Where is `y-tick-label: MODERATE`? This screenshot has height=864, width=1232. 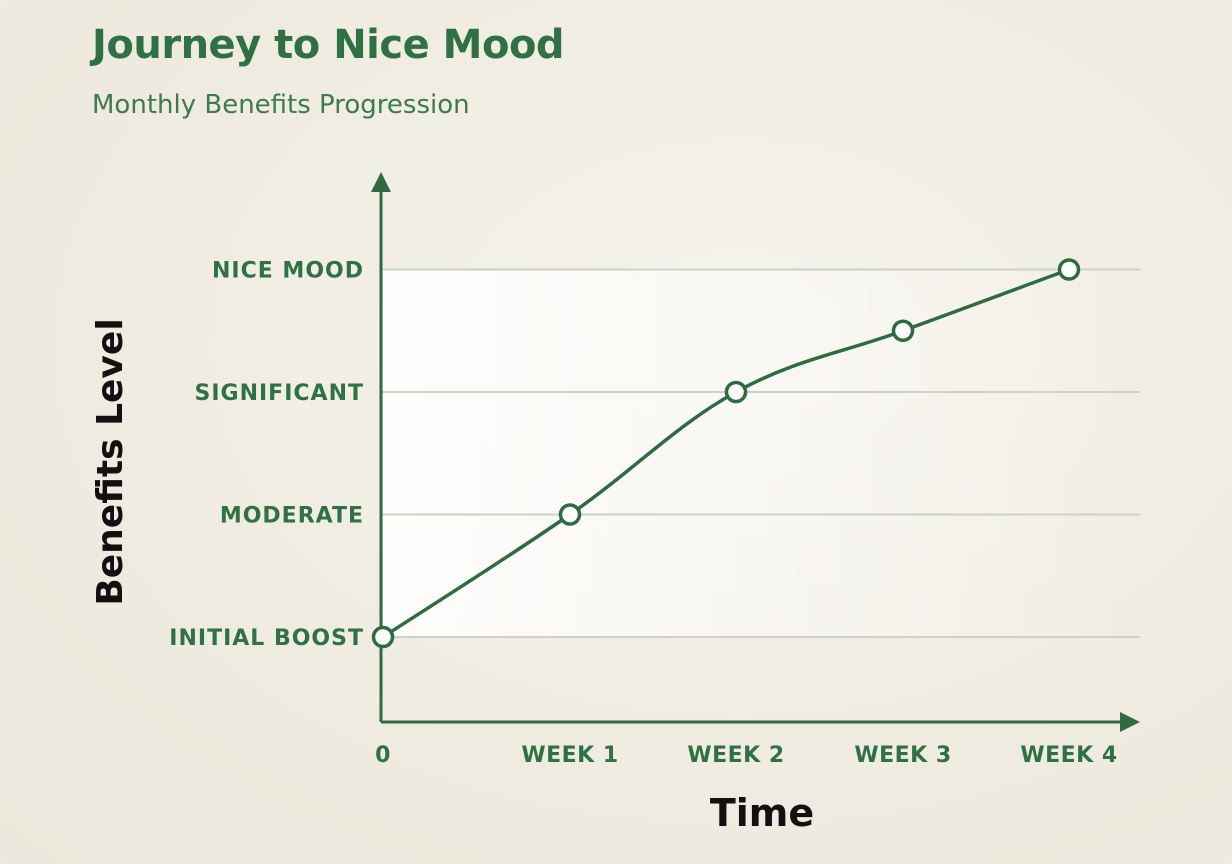 y-tick-label: MODERATE is located at coordinates (292, 516).